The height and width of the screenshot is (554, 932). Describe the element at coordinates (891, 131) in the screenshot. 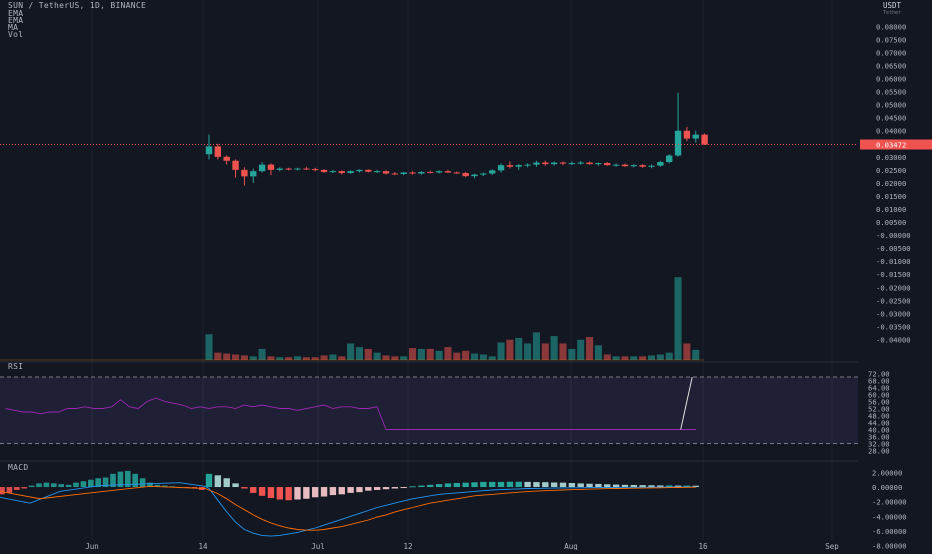

I see `price-tick-label-8: 0.04000` at that location.